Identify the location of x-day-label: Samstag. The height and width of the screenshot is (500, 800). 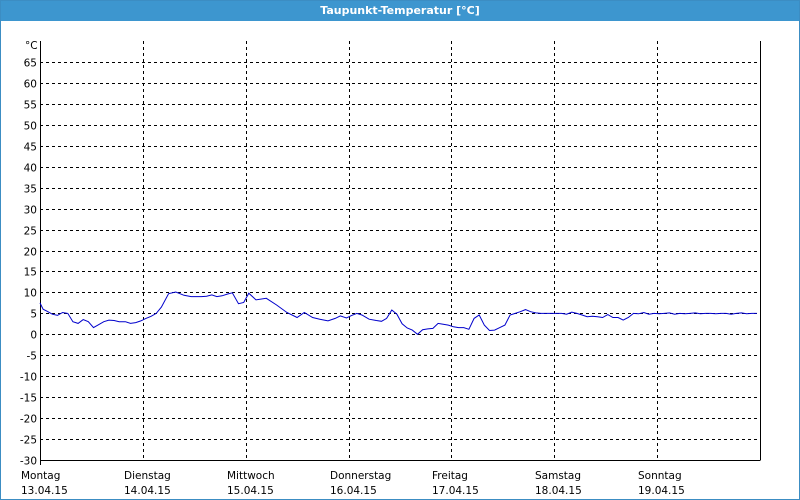
(558, 476).